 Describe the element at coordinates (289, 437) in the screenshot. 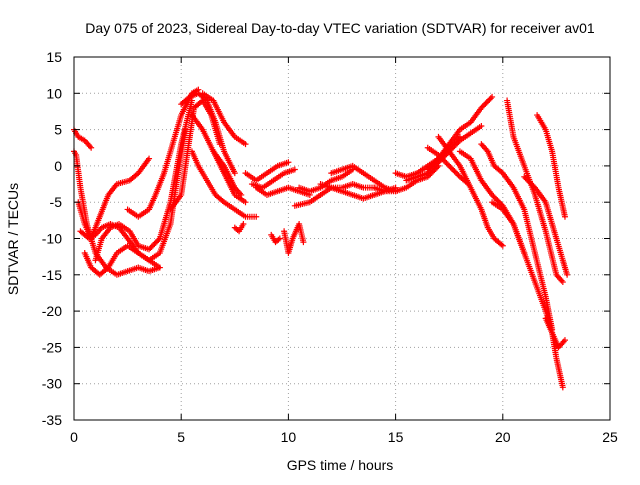

I see `x-tick-label: 10` at that location.